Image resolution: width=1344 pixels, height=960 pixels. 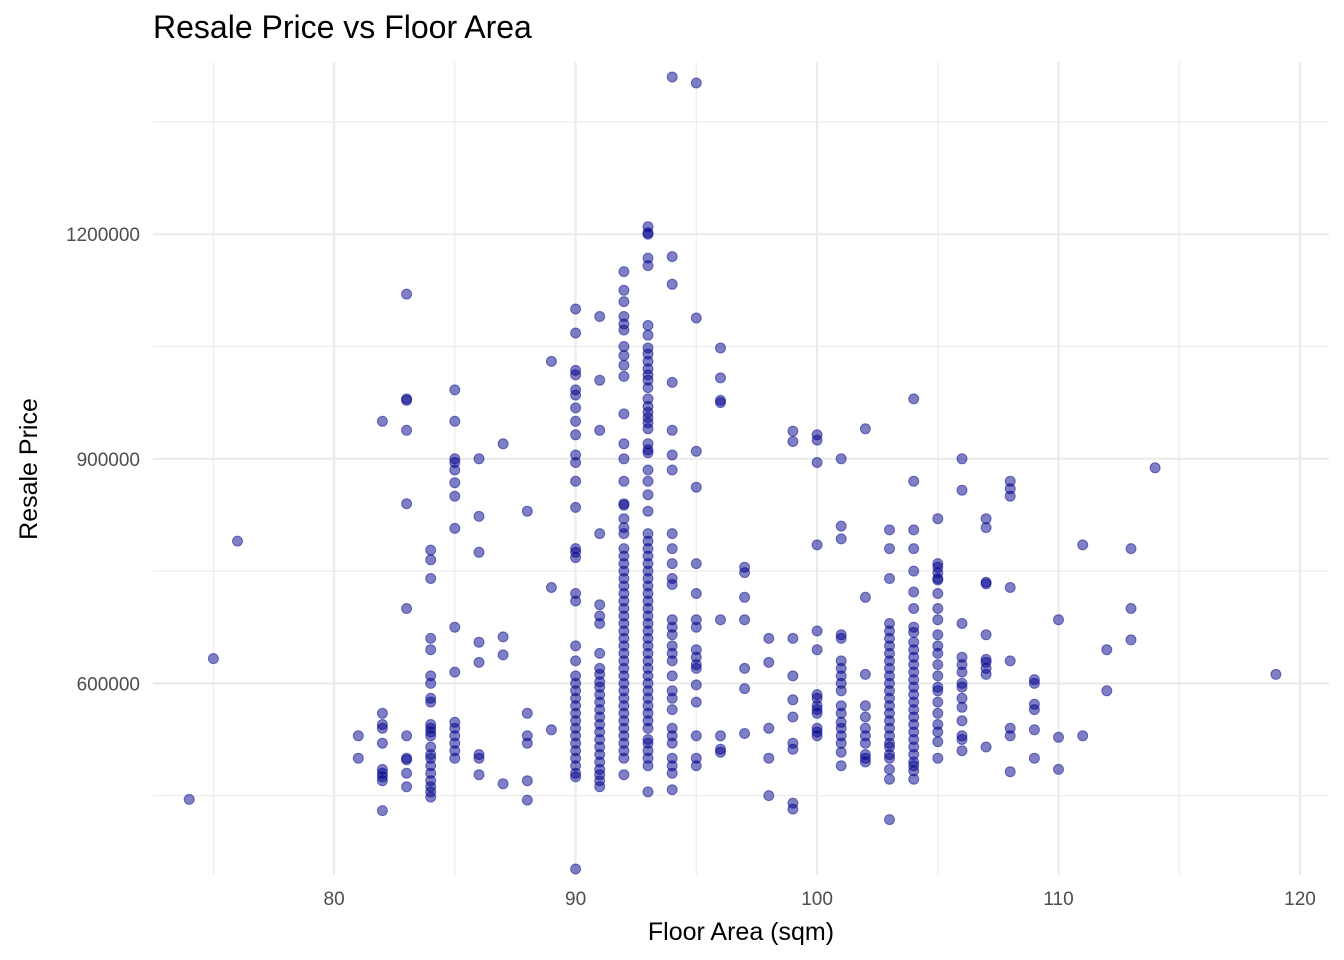 I want to click on x-tick-label: 80, so click(x=334, y=899).